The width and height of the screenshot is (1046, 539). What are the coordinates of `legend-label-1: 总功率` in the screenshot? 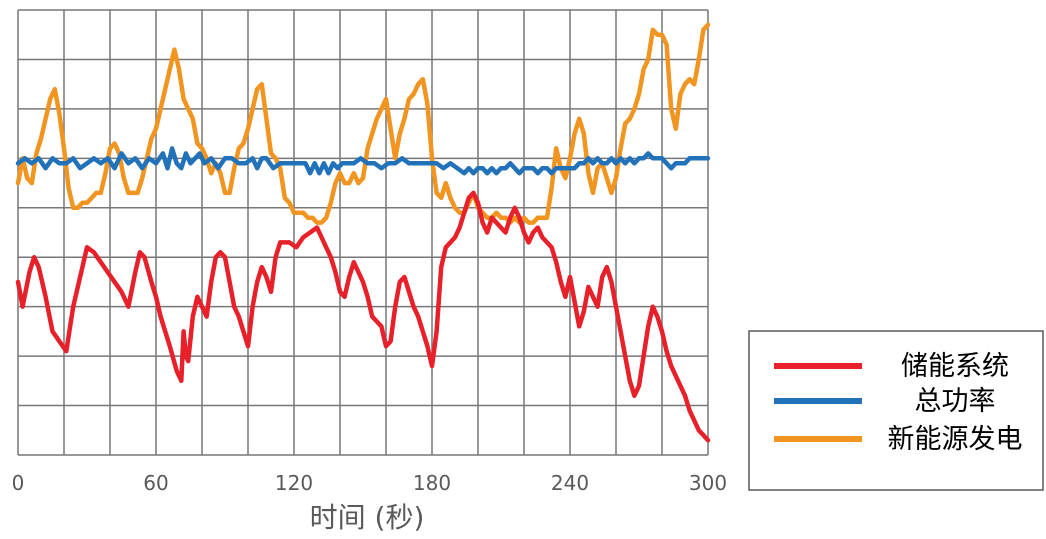 It's located at (955, 401).